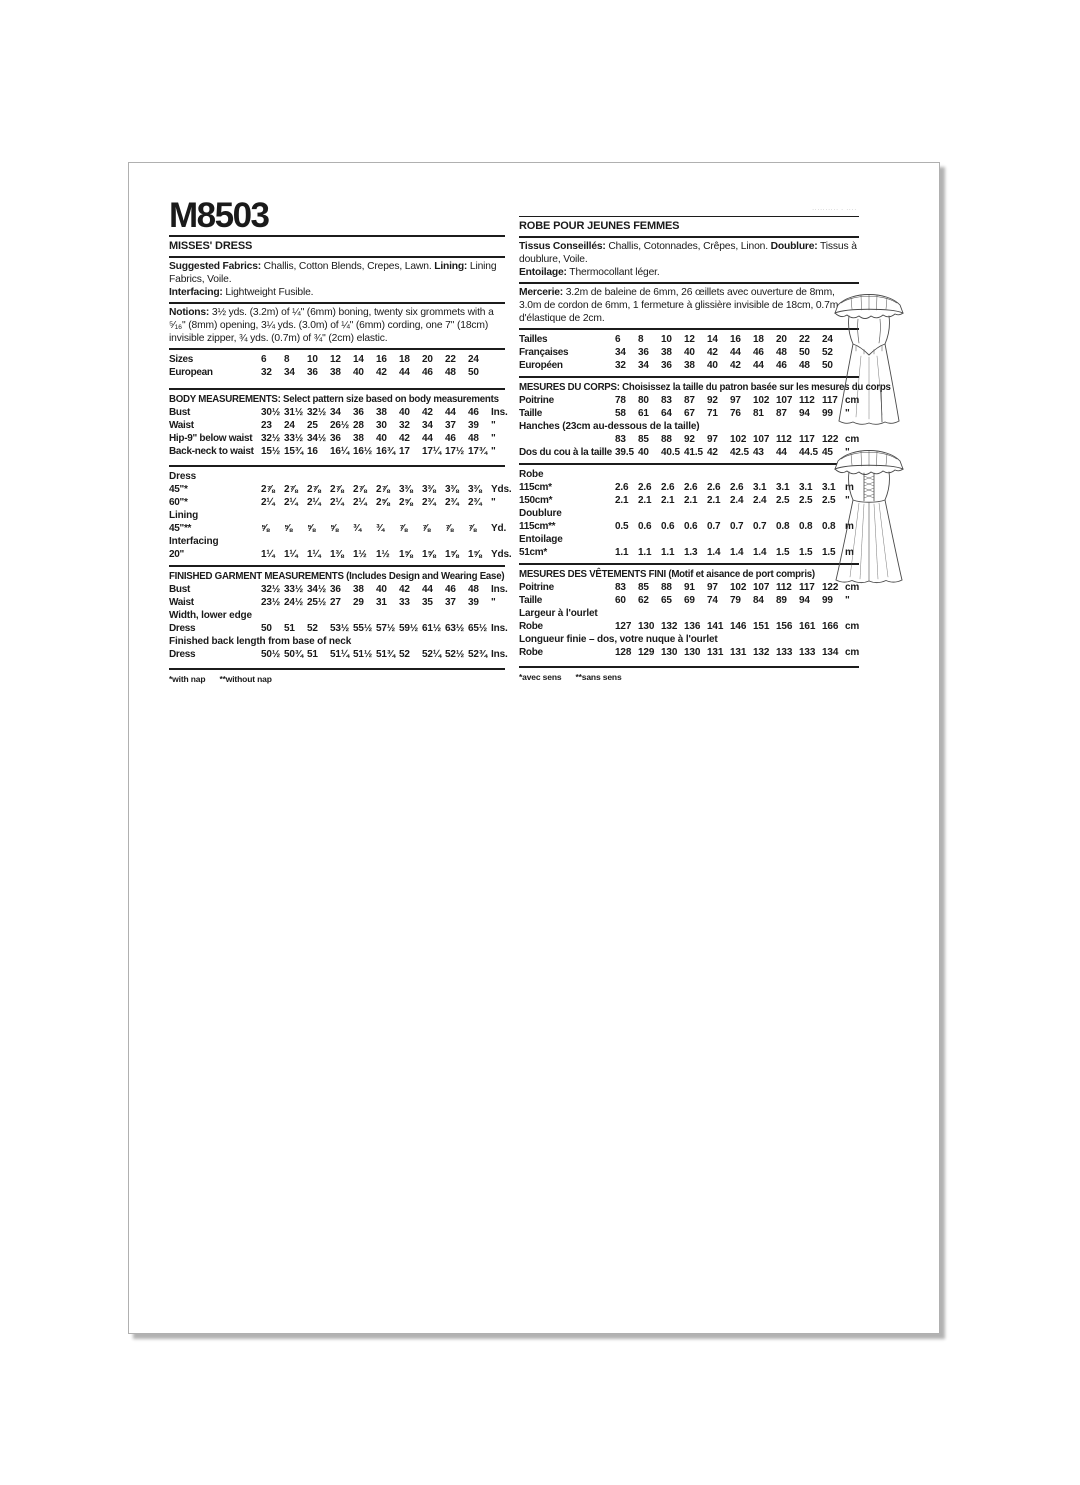 The height and width of the screenshot is (1485, 1080). Describe the element at coordinates (340, 489) in the screenshot. I see `table-row: 45"* 2⅞ 2⅞ 2⅞ 2⅞ 2⅞ 2⅞ 3⅜ 3⅜ 3⅜ 3⅜ Yds.` at that location.